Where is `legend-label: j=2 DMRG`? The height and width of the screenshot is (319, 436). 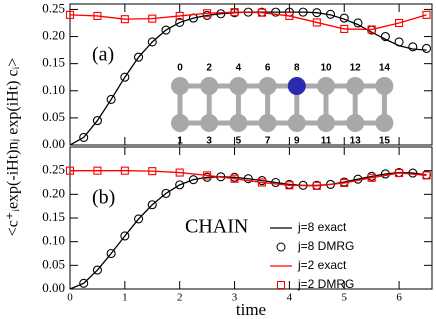
legend-label: j=2 DMRG is located at coordinates (325, 284).